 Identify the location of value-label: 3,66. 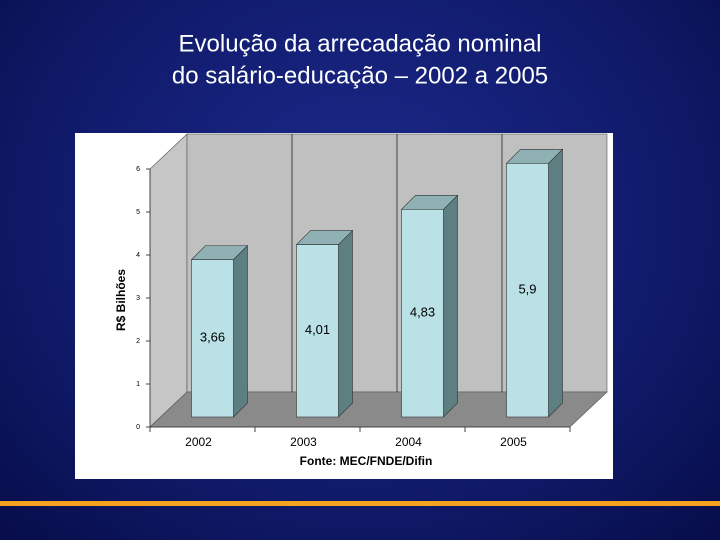
(212, 337).